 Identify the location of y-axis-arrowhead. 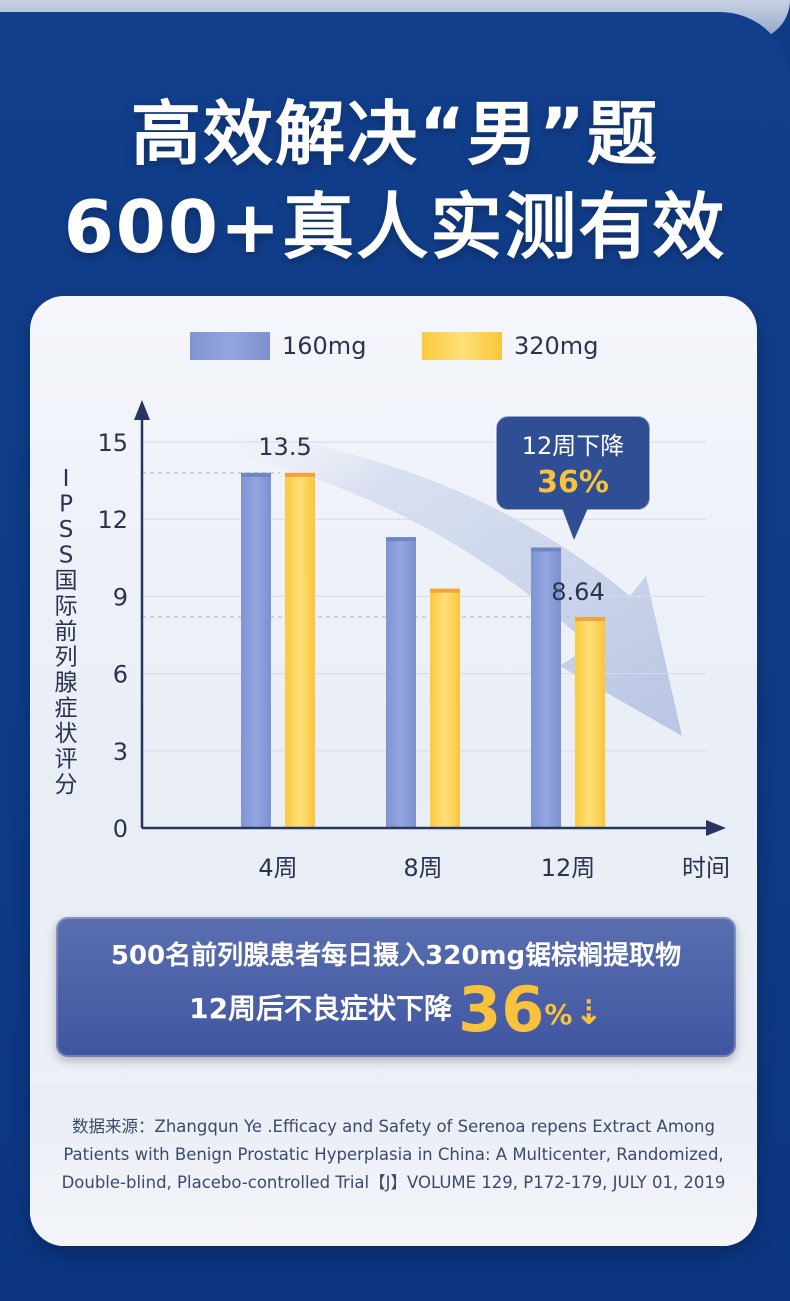
(142, 410).